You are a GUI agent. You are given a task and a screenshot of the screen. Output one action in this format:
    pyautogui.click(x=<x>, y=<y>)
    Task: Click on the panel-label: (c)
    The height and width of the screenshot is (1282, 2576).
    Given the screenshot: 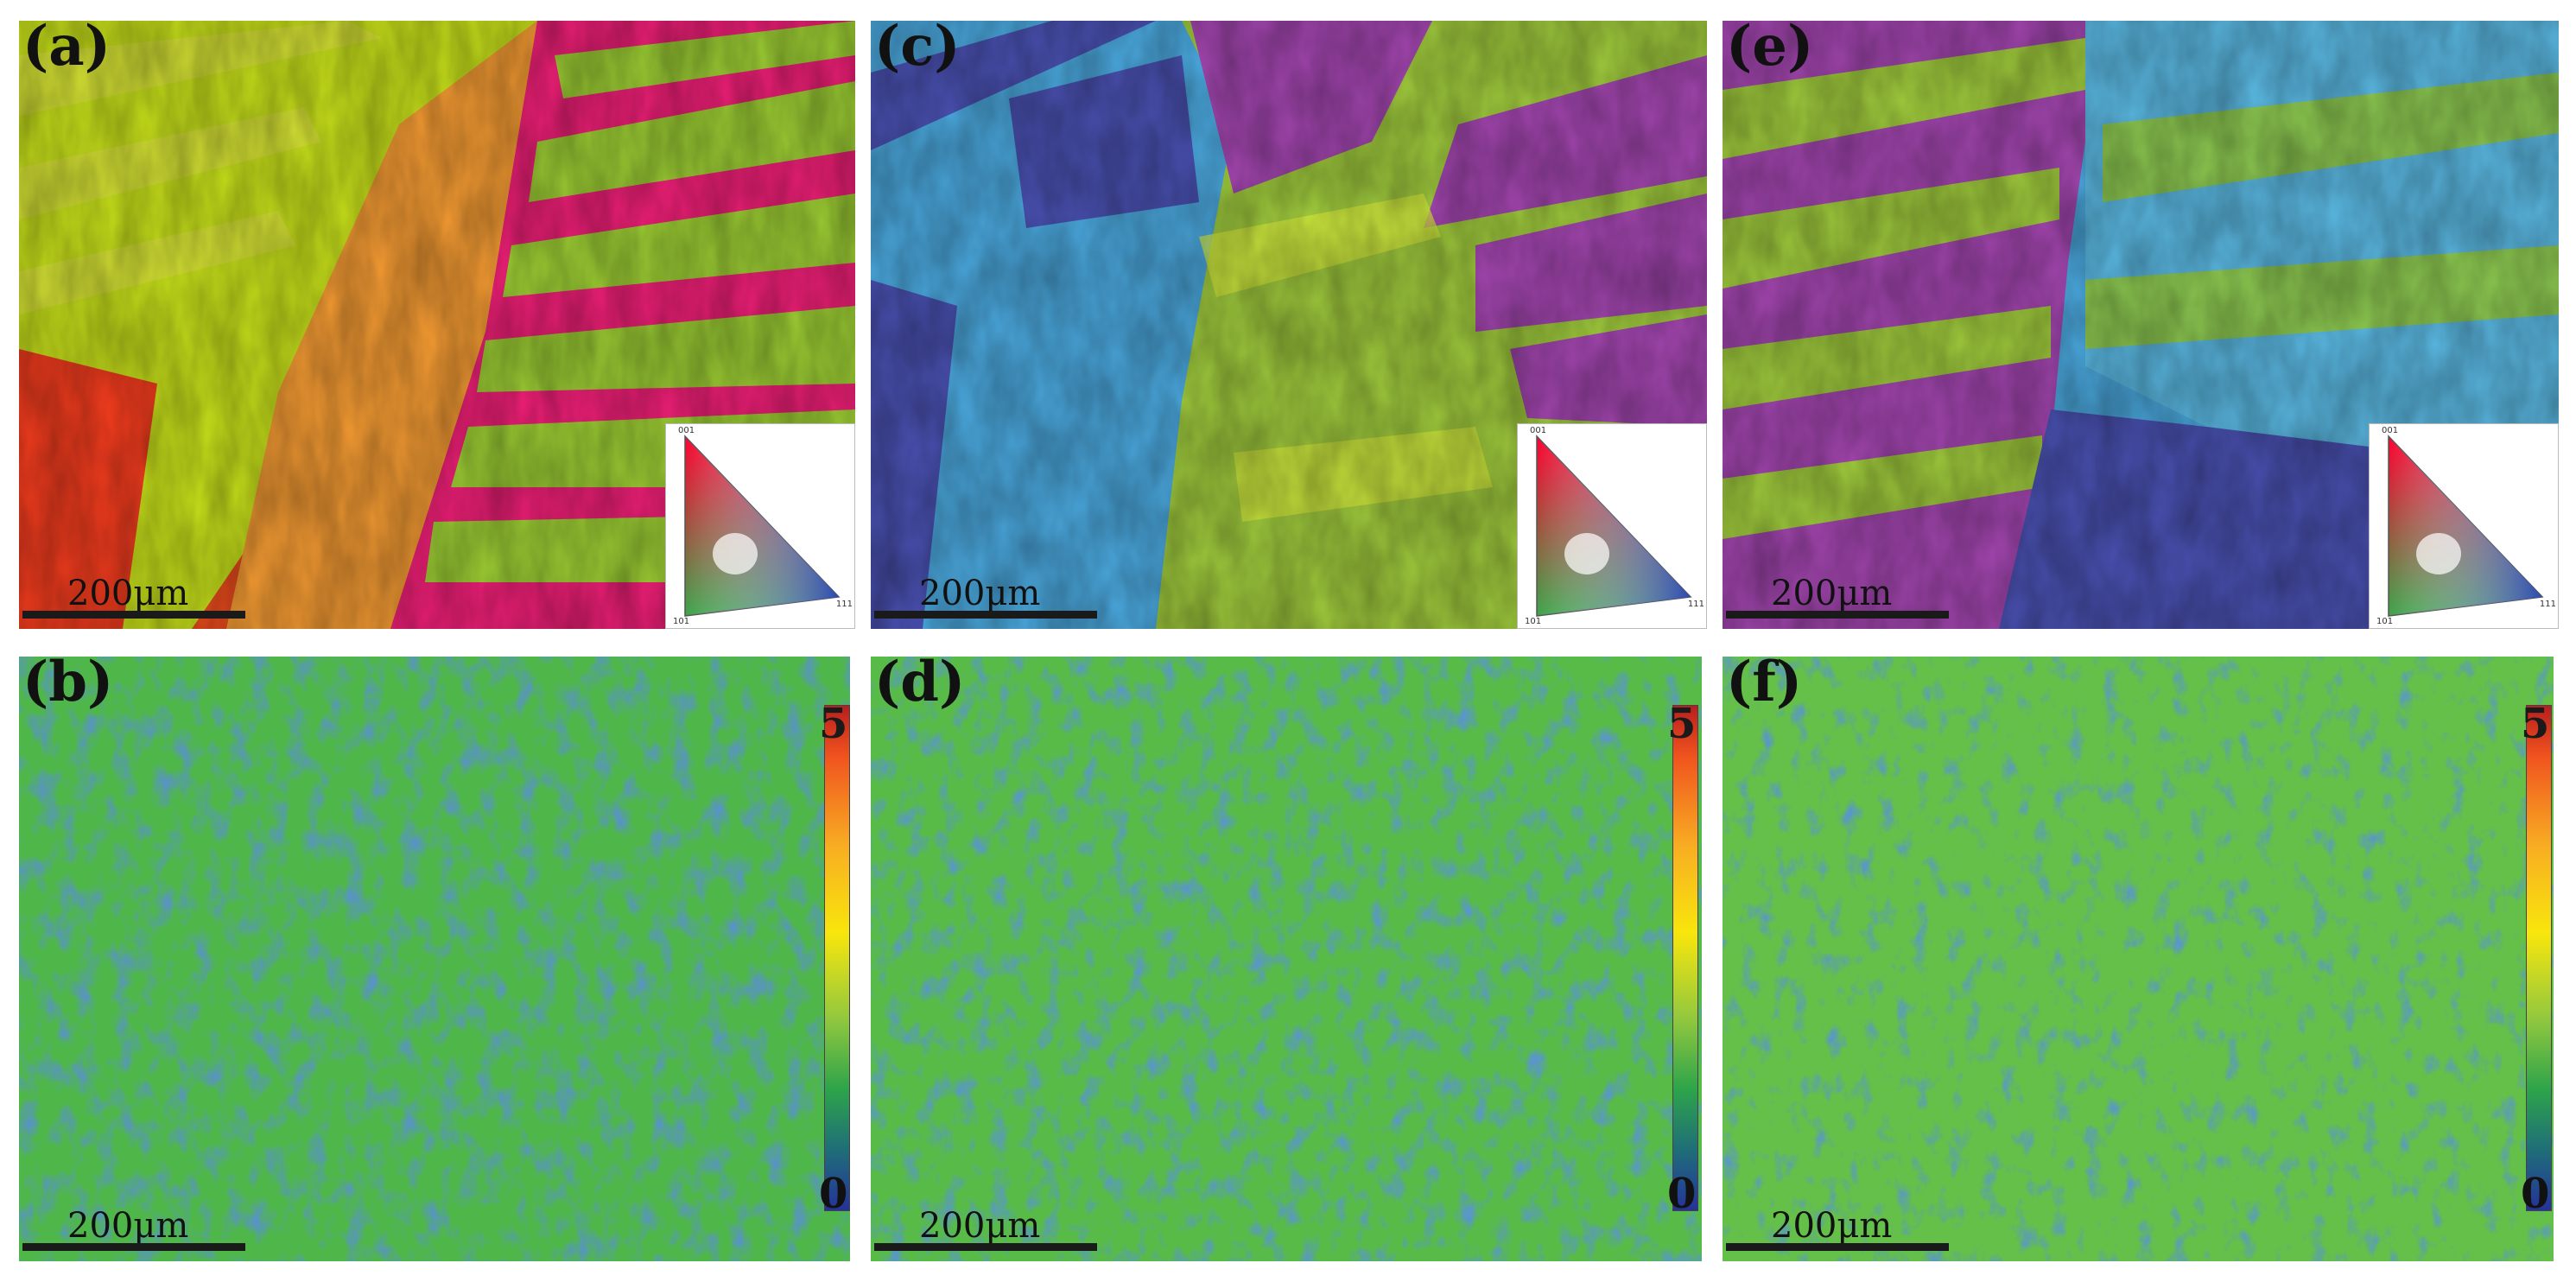 What is the action you would take?
    pyautogui.click(x=917, y=50)
    